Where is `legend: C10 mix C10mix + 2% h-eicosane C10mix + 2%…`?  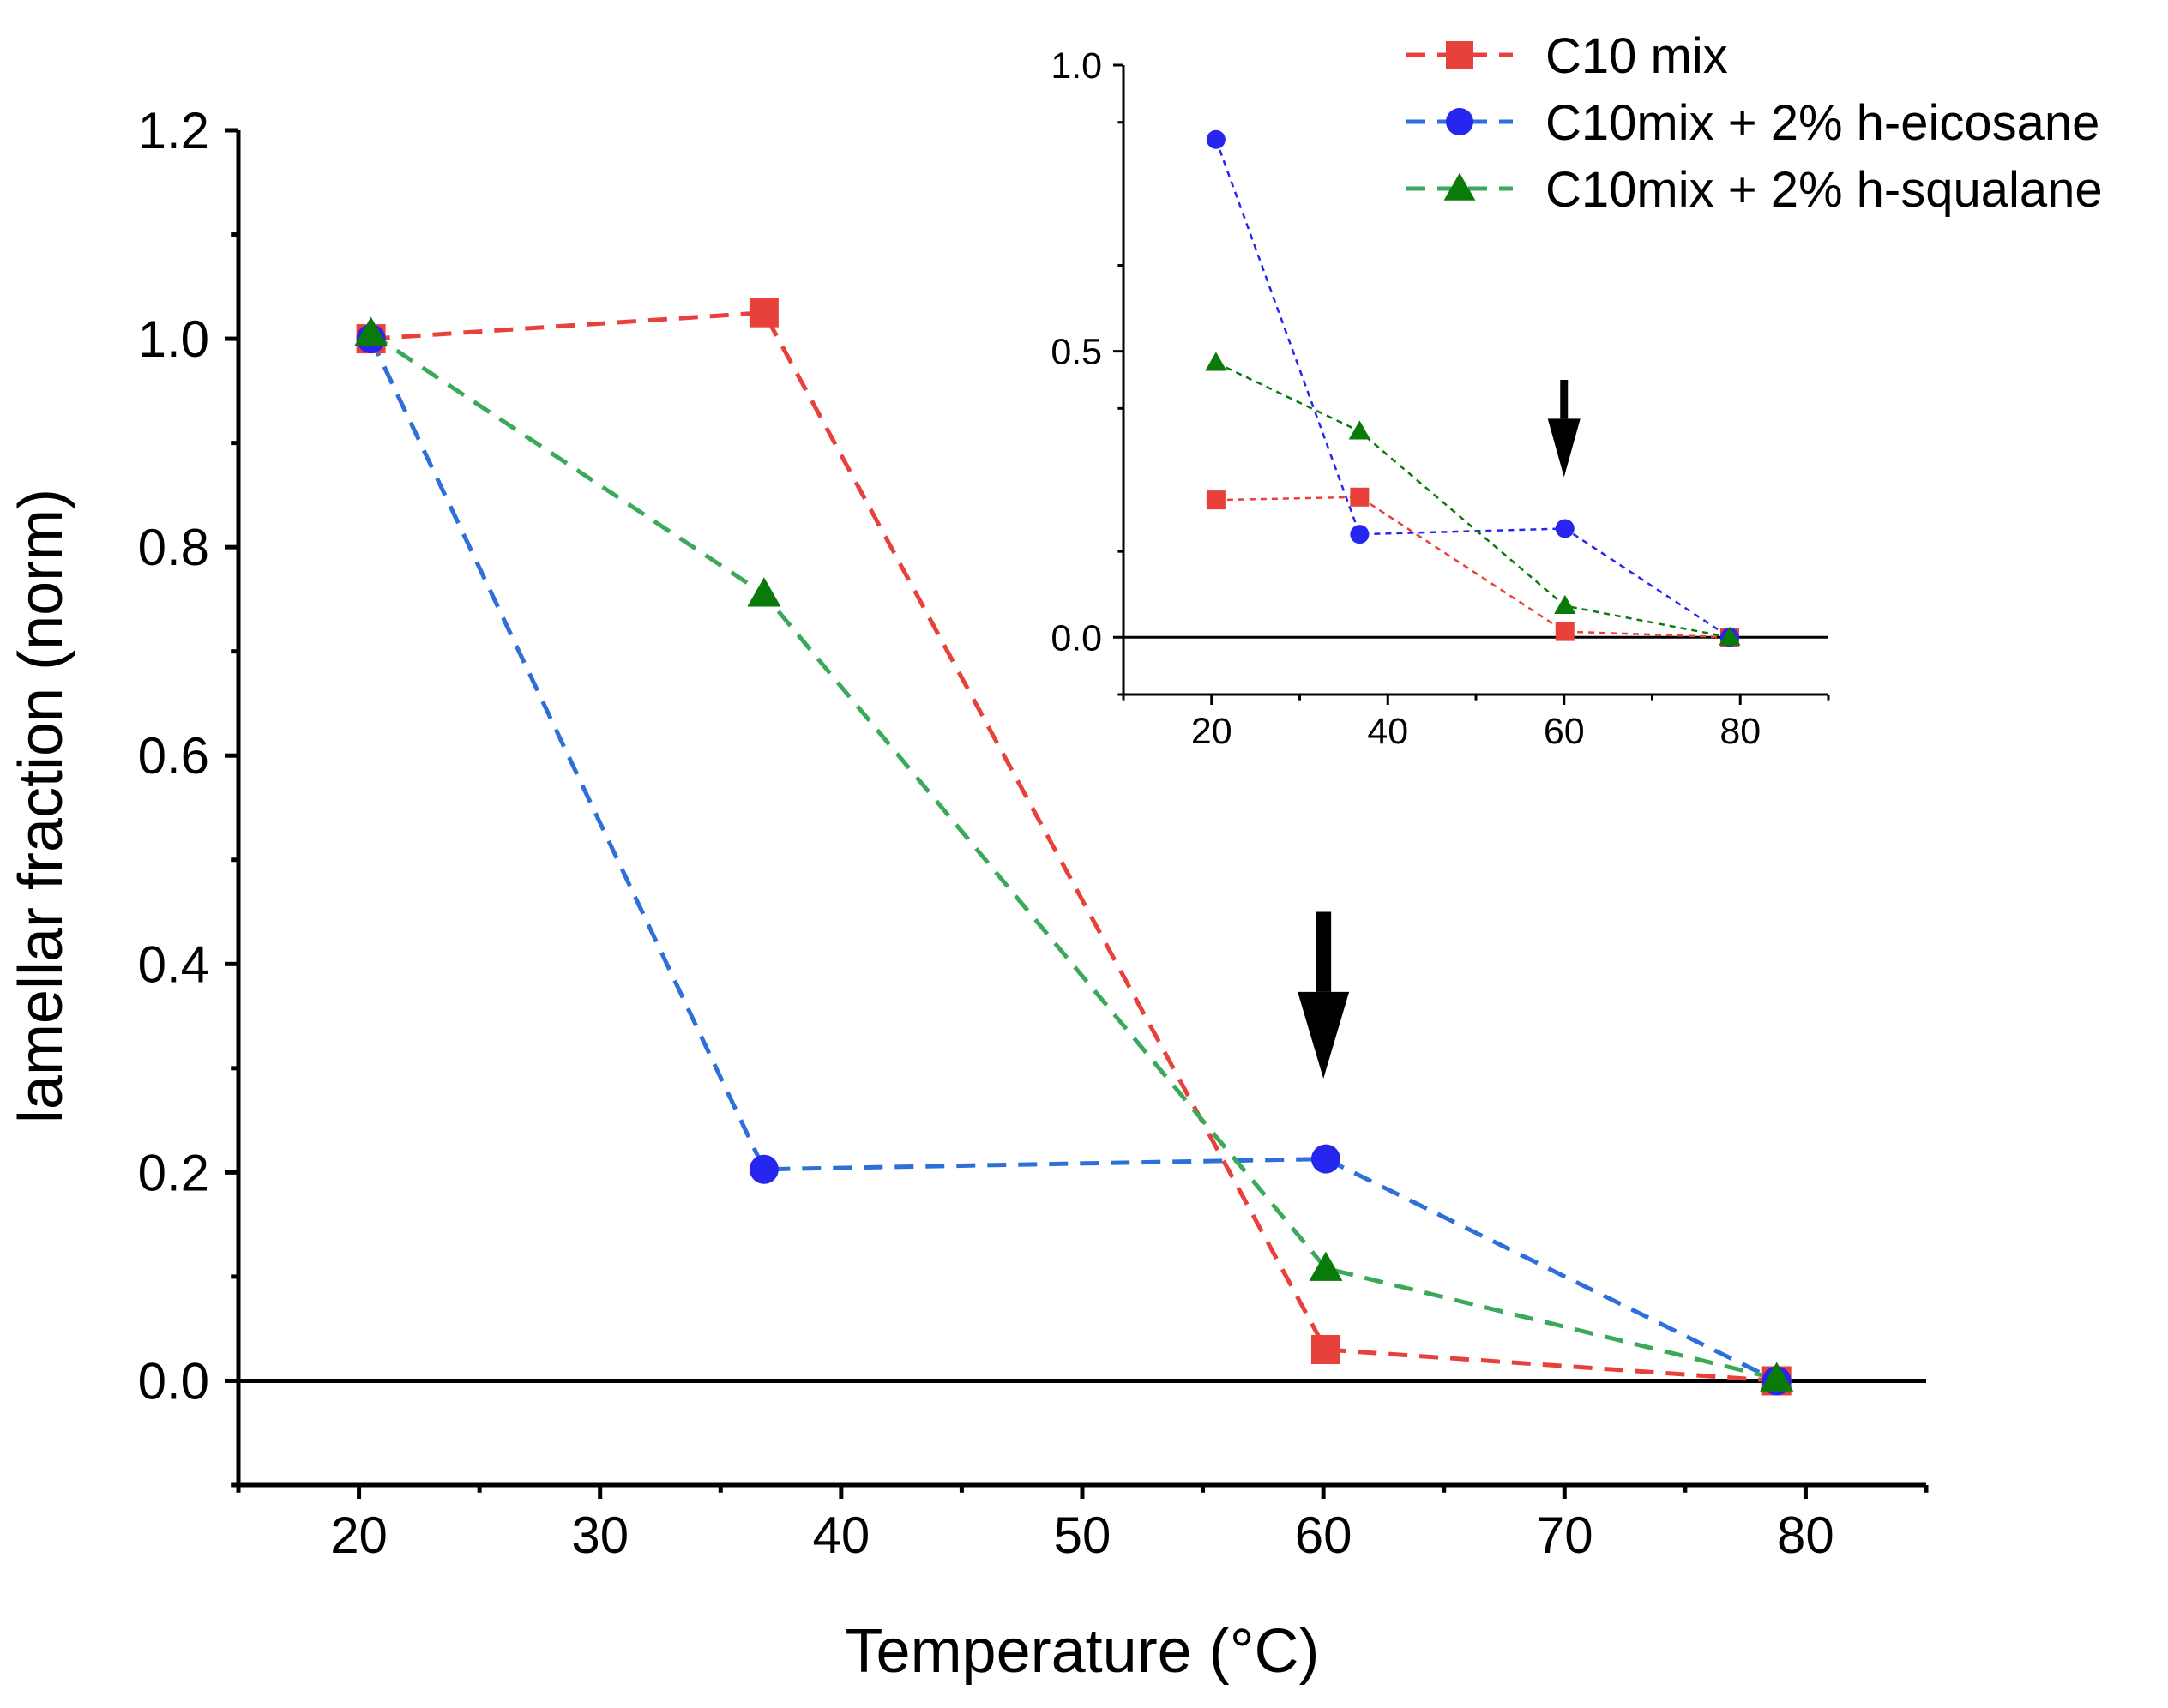
legend: C10 mix C10mix + 2% h-eicosane C10mix + 2%… is located at coordinates (1754, 123).